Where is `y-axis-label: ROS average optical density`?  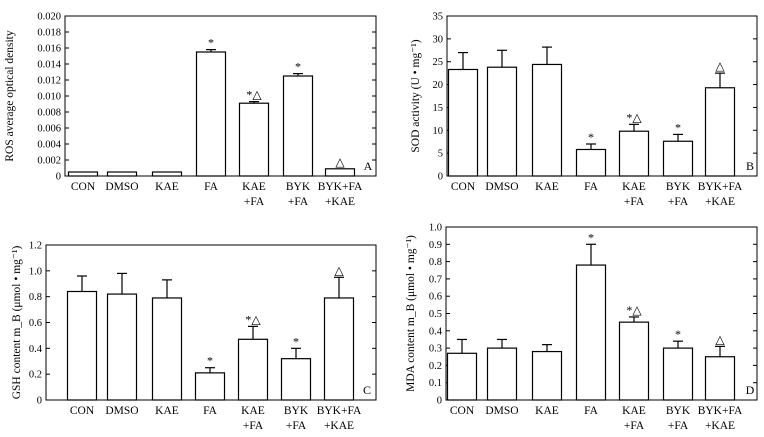
y-axis-label: ROS average optical density is located at coordinates (10, 96).